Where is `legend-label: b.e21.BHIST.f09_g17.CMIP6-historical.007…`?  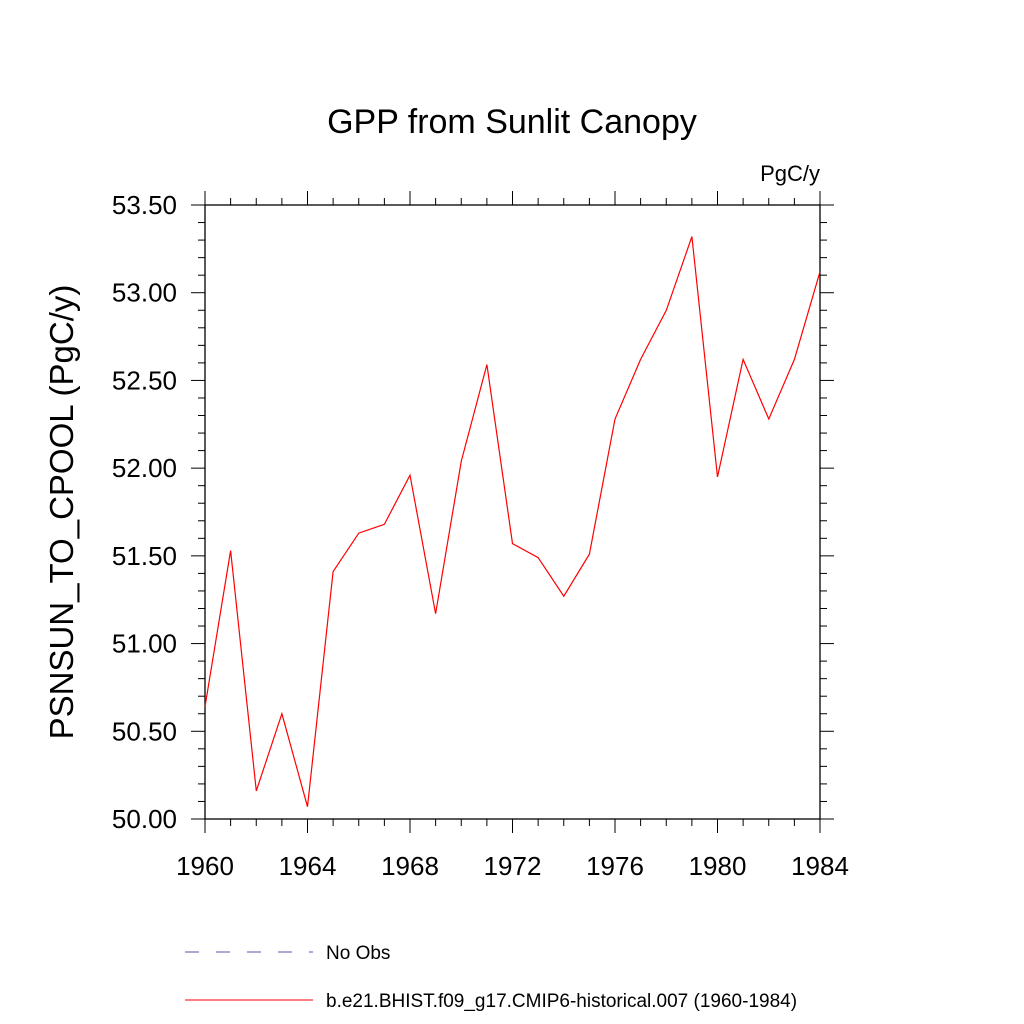 legend-label: b.e21.BHIST.f09_g17.CMIP6-historical.007… is located at coordinates (561, 1001).